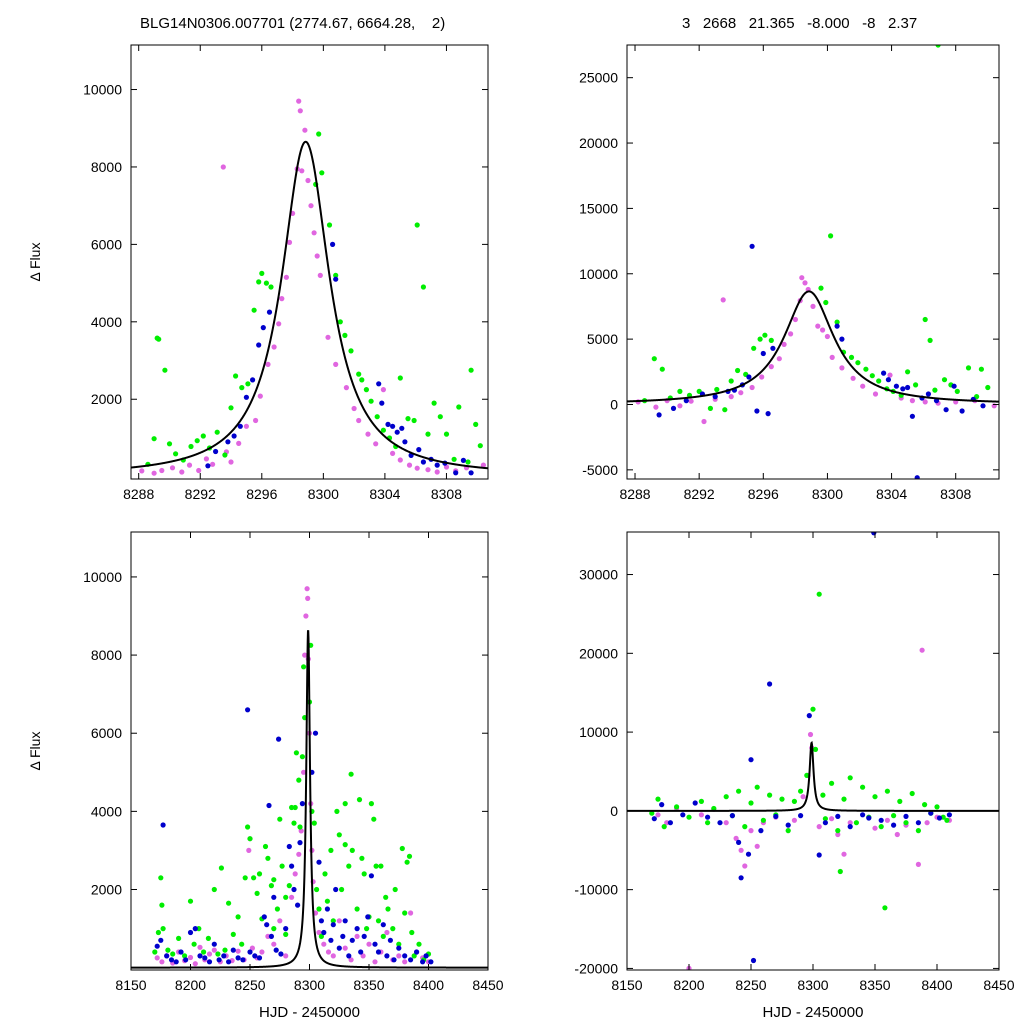  Describe the element at coordinates (813, 776) in the screenshot. I see `model-curve` at that location.